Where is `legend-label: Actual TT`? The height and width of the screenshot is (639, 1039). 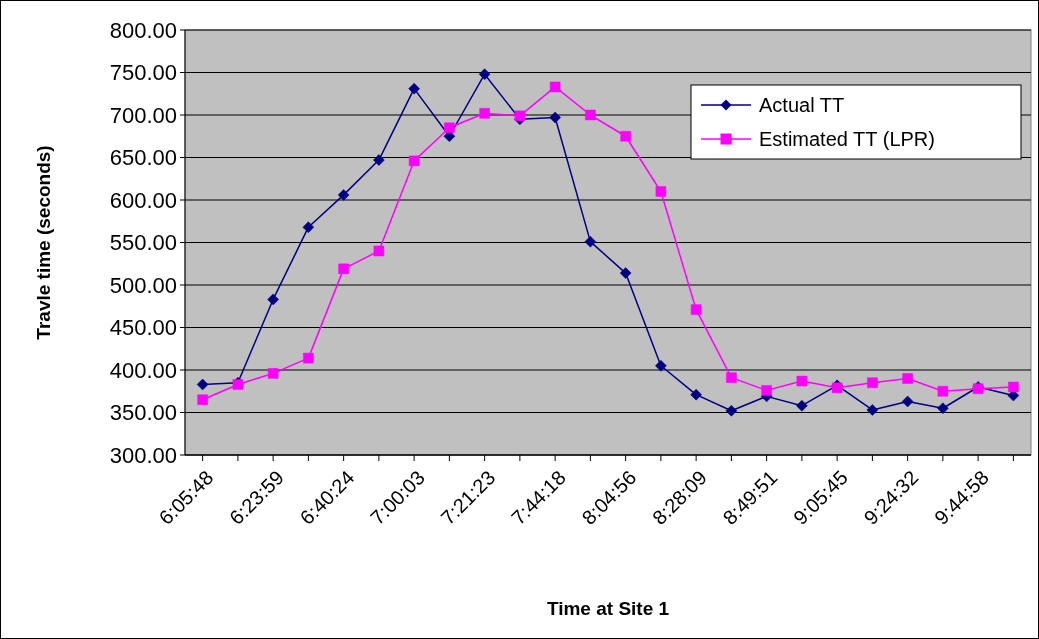
legend-label: Actual TT is located at coordinates (802, 105).